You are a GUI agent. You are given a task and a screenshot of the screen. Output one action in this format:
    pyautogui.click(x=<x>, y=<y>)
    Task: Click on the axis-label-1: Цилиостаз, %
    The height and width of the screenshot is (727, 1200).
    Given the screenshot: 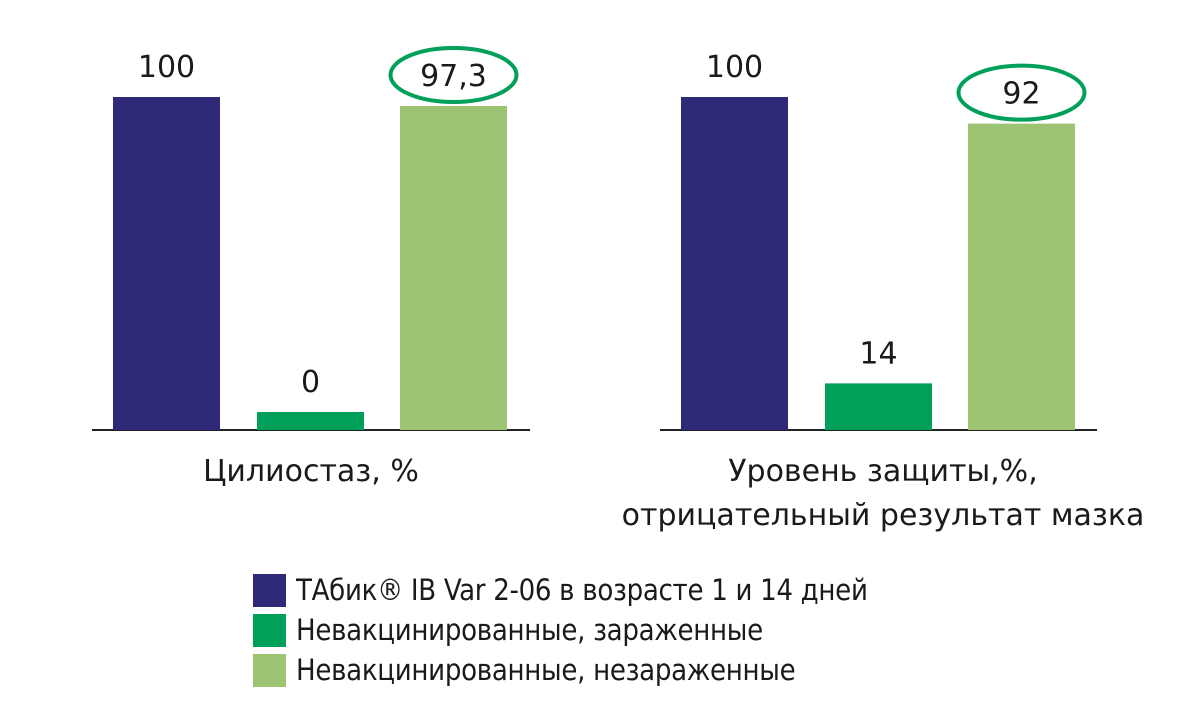 What is the action you would take?
    pyautogui.click(x=311, y=471)
    